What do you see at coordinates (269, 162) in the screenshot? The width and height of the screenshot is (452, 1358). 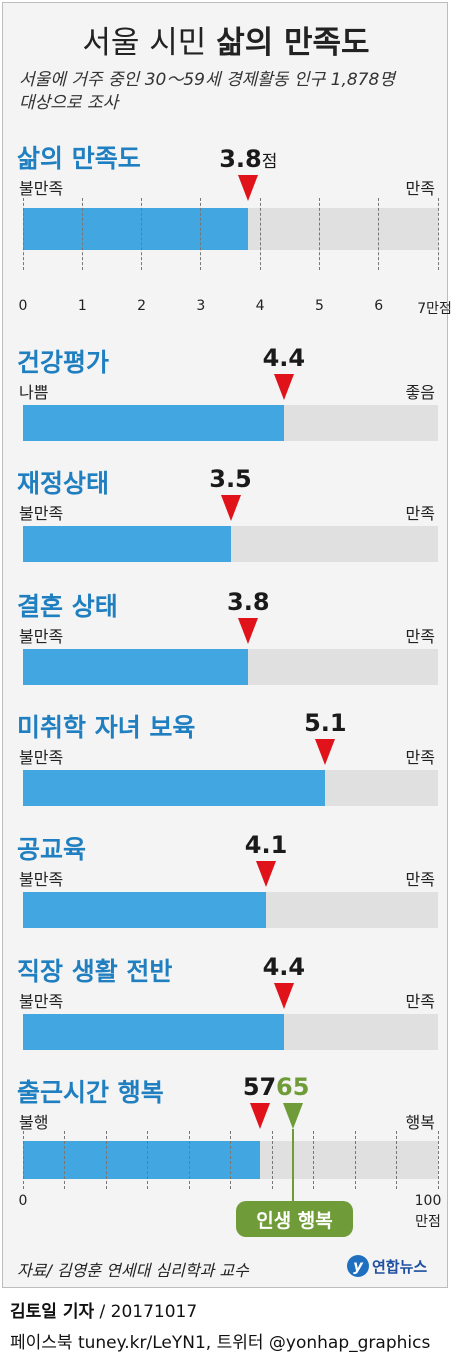 I see `value-unit: 점` at bounding box center [269, 162].